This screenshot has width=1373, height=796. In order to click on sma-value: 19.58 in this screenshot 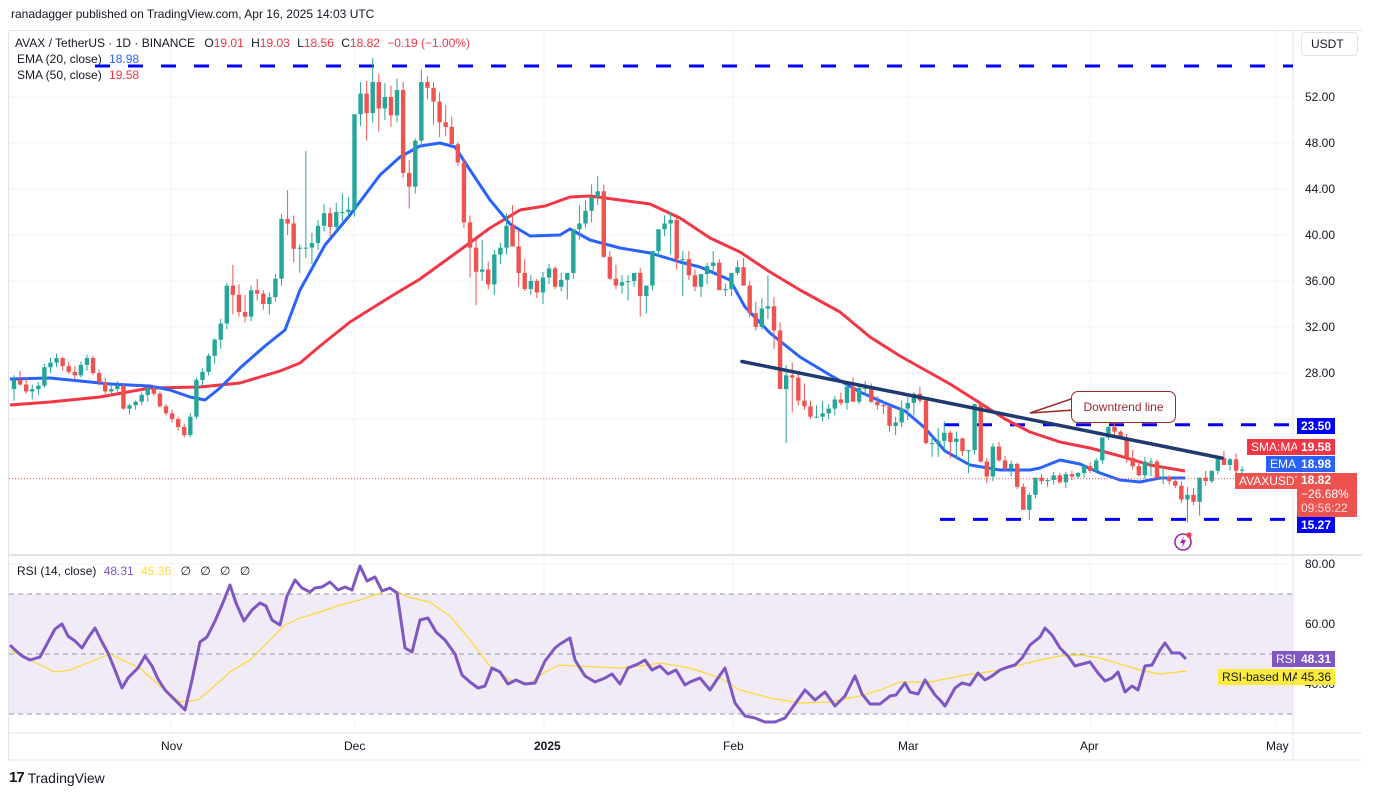, I will do `click(124, 75)`.